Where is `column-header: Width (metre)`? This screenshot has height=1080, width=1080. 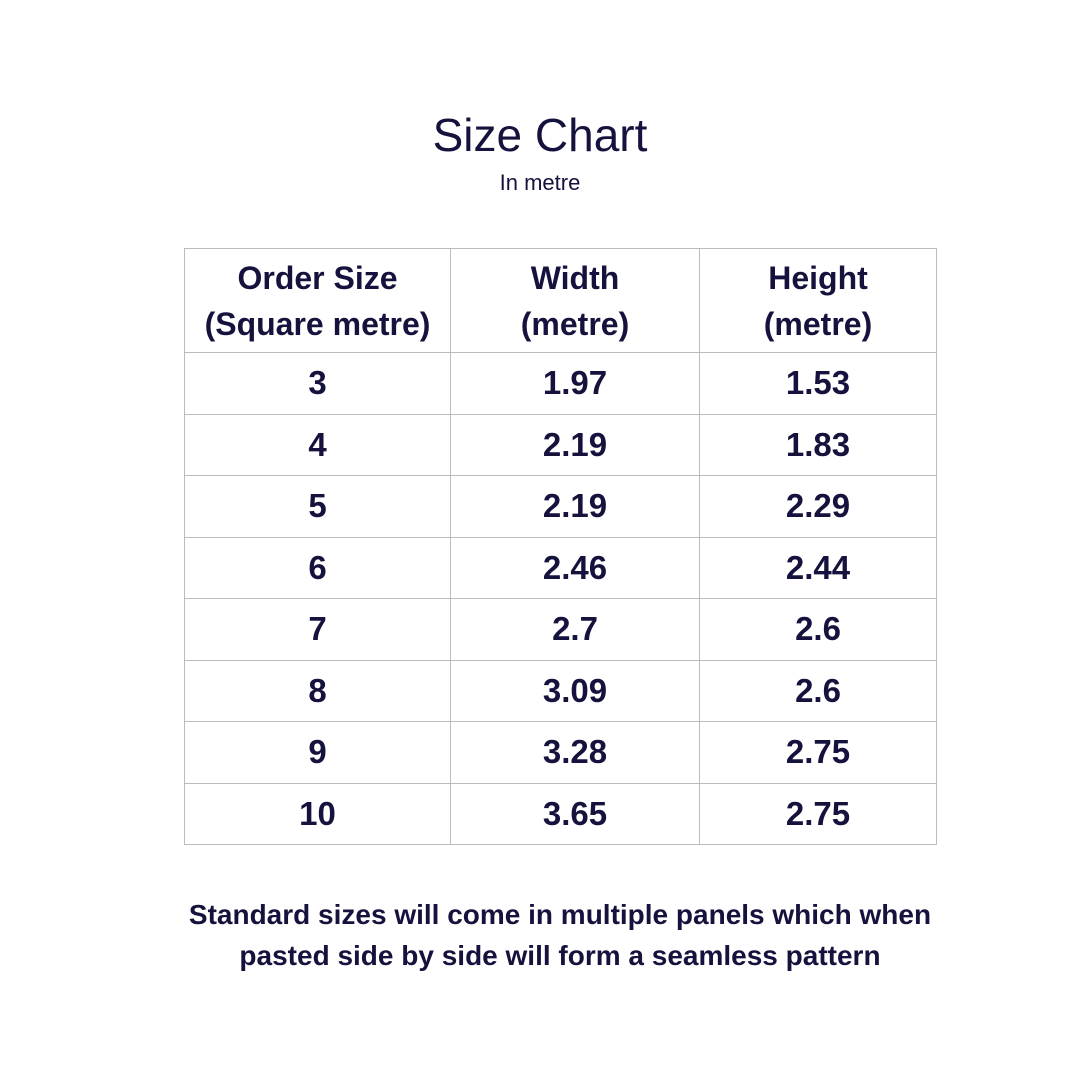 column-header: Width (metre) is located at coordinates (575, 300).